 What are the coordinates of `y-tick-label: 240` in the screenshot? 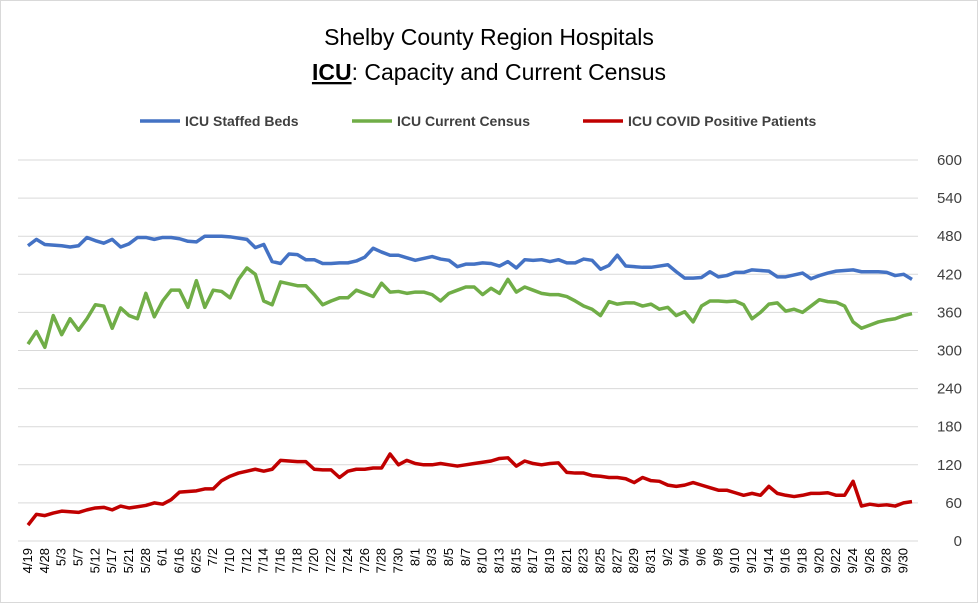 It's located at (949, 389).